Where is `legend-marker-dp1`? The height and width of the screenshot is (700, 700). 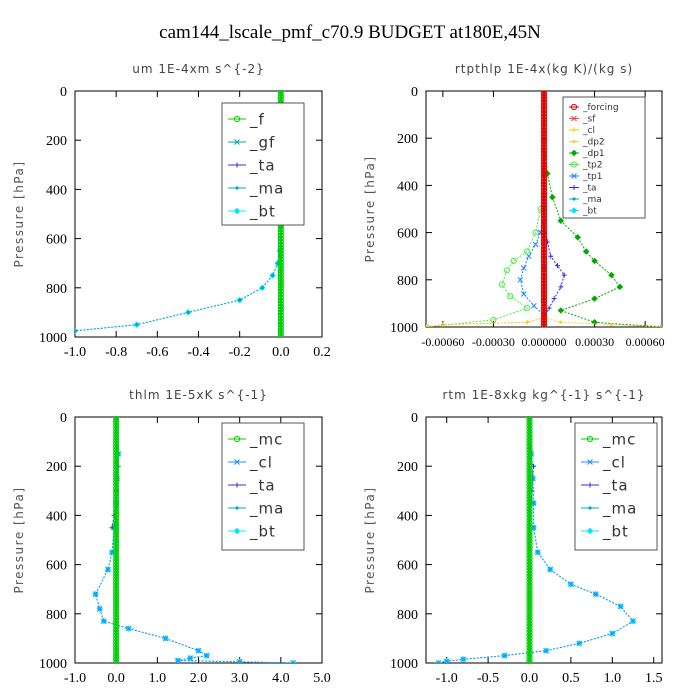
legend-marker-dp1 is located at coordinates (574, 153).